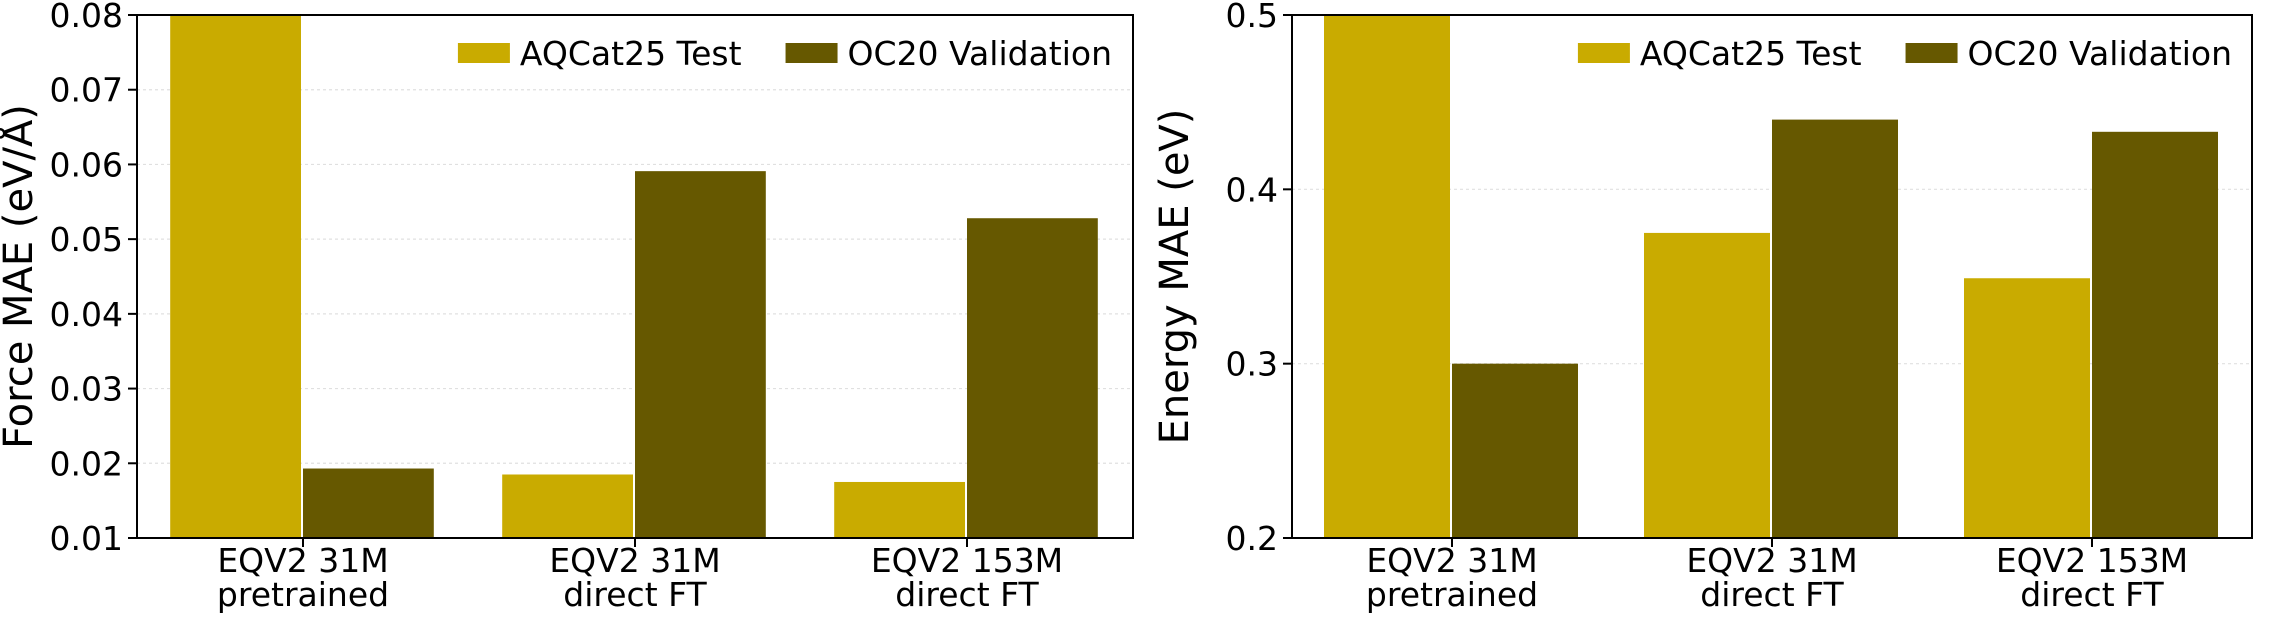 This screenshot has height=620, width=2278. I want to click on y-tick-label: 0.4, so click(1252, 189).